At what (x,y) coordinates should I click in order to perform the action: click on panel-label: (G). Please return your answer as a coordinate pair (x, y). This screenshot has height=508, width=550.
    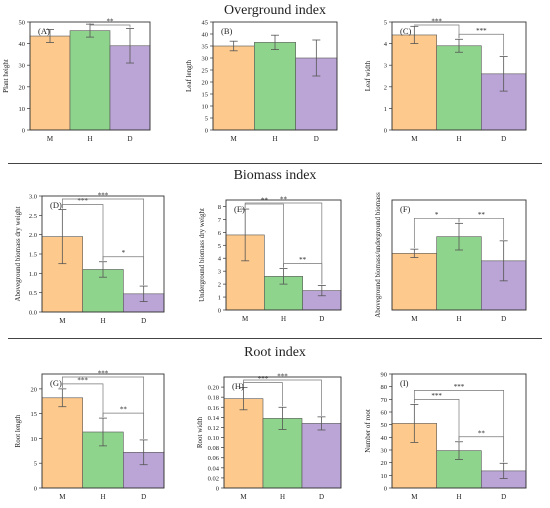
    Looking at the image, I should click on (56, 383).